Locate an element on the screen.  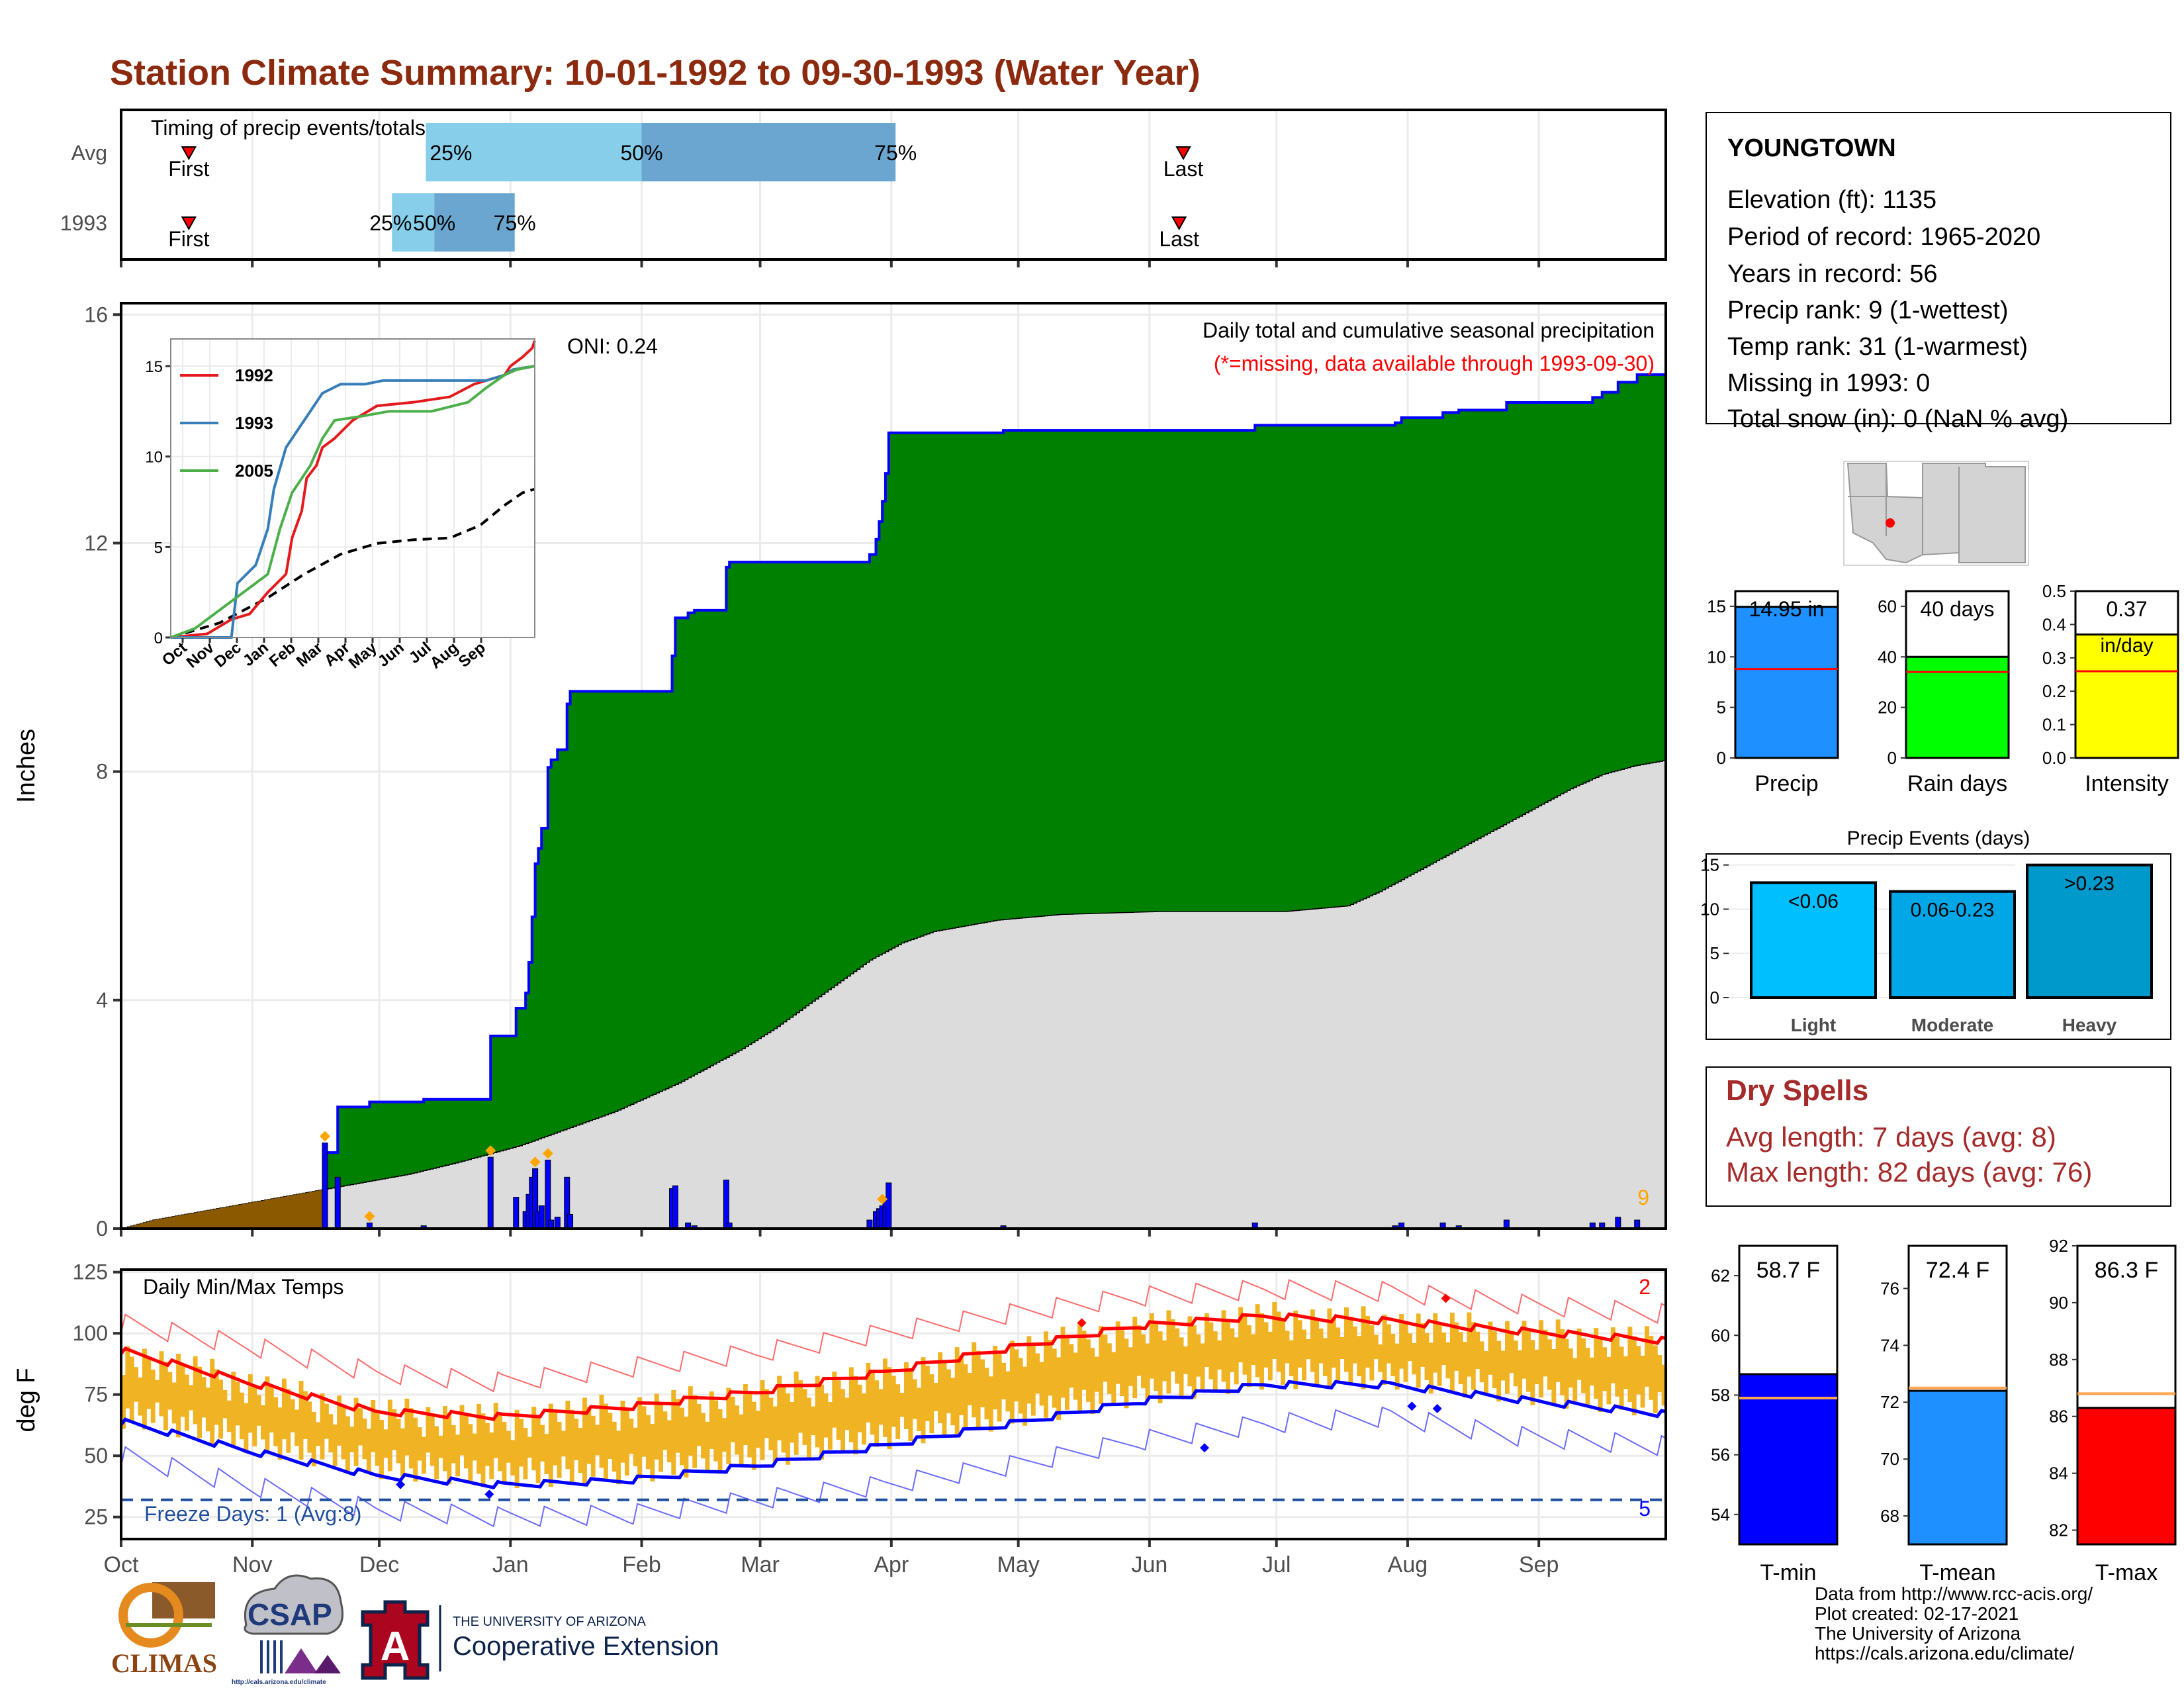
events-category-label: Heavy is located at coordinates (2089, 1025).